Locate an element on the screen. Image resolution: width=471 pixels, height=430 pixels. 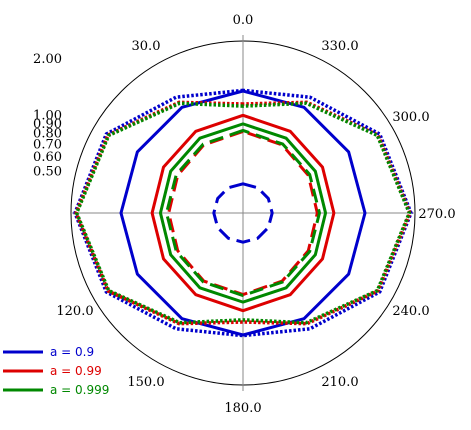
angle-tick-label: 150.0 is located at coordinates (145, 382).